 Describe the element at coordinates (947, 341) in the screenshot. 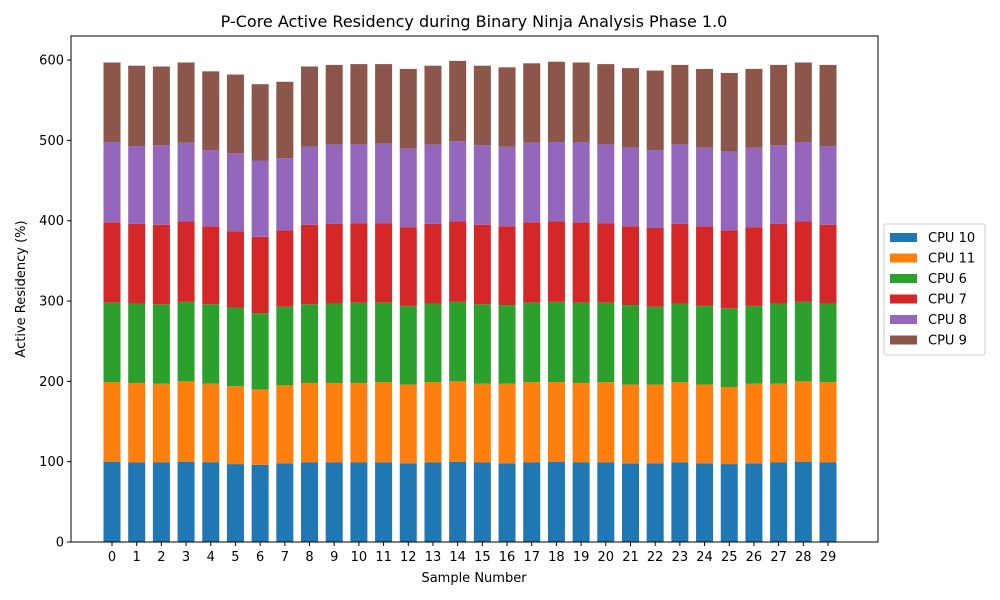

I see `legend-label: CPU 9` at that location.